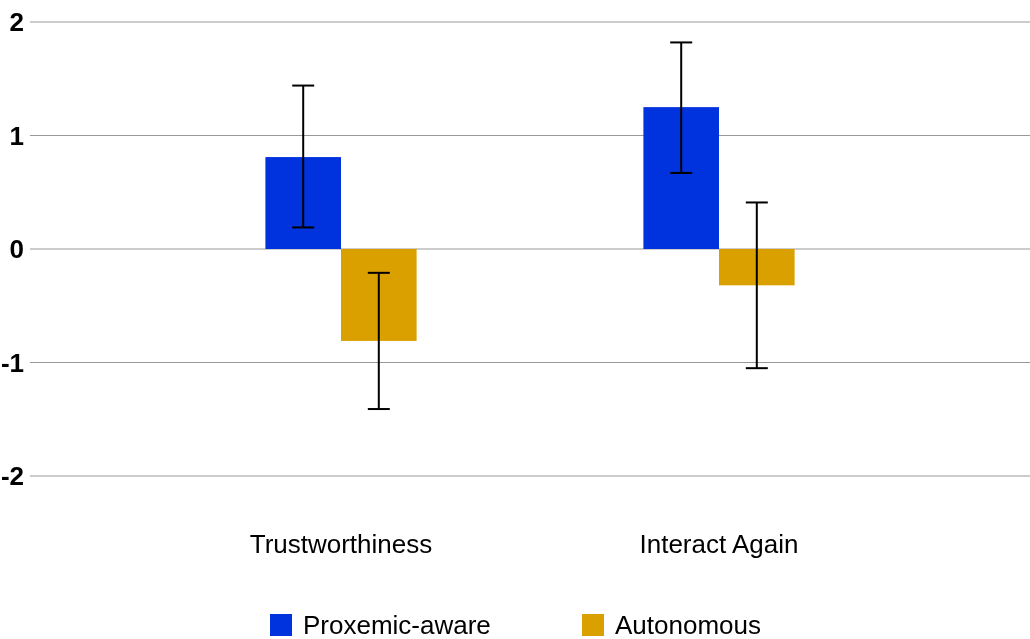 The height and width of the screenshot is (639, 1030). Describe the element at coordinates (719, 544) in the screenshot. I see `x-tick-label: Interact Again` at that location.